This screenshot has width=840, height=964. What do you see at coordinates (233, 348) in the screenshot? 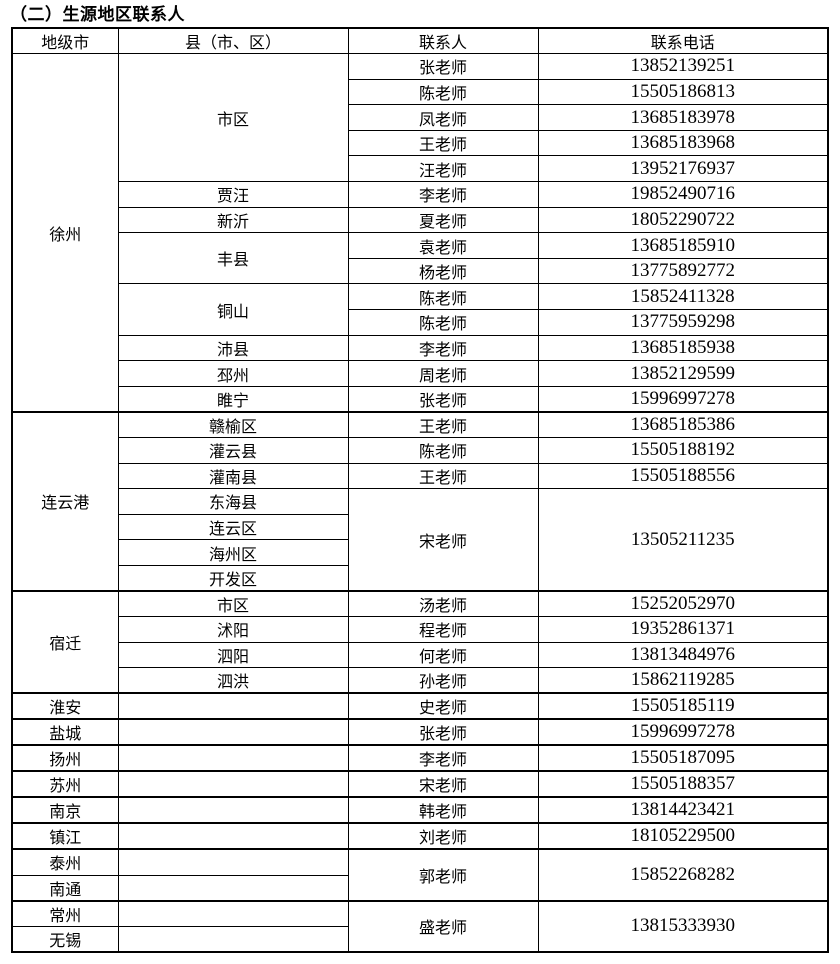
I see `county-cell: 沛县` at bounding box center [233, 348].